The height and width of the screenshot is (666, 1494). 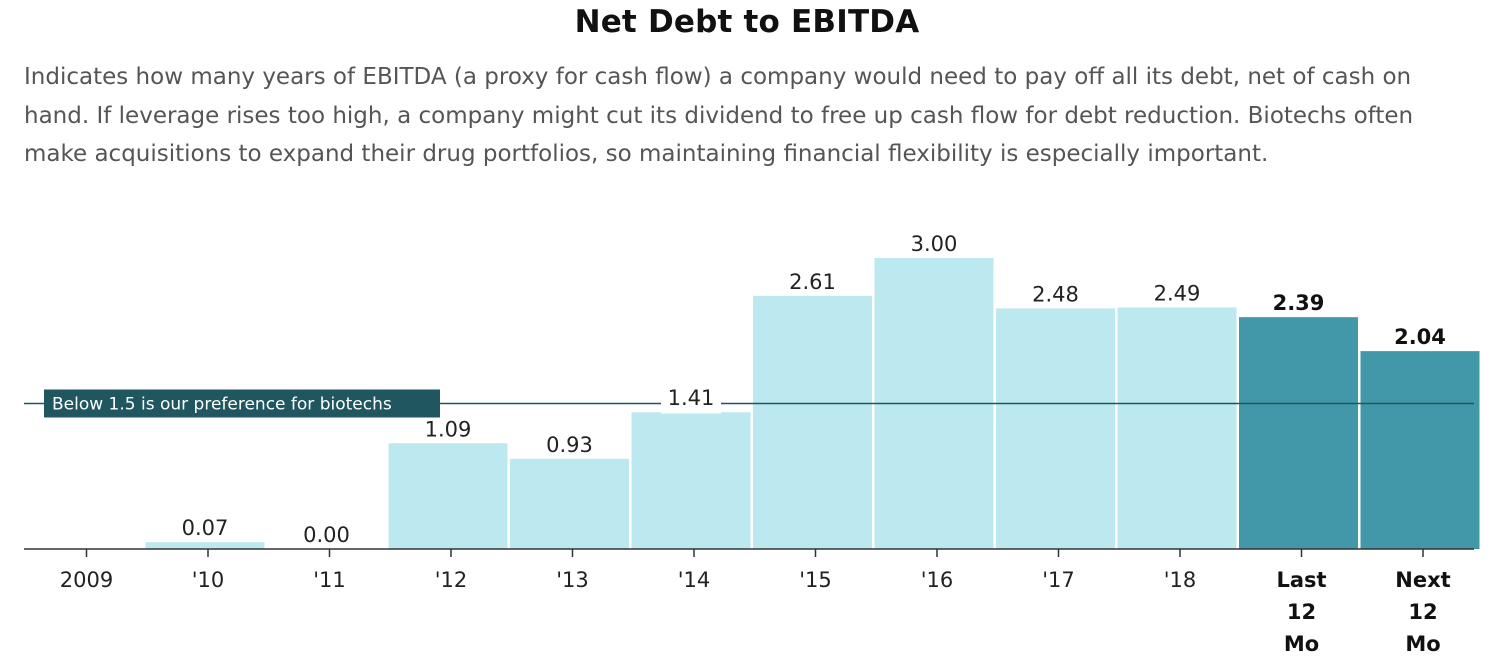 I want to click on x-tick-label: '16, so click(x=937, y=580).